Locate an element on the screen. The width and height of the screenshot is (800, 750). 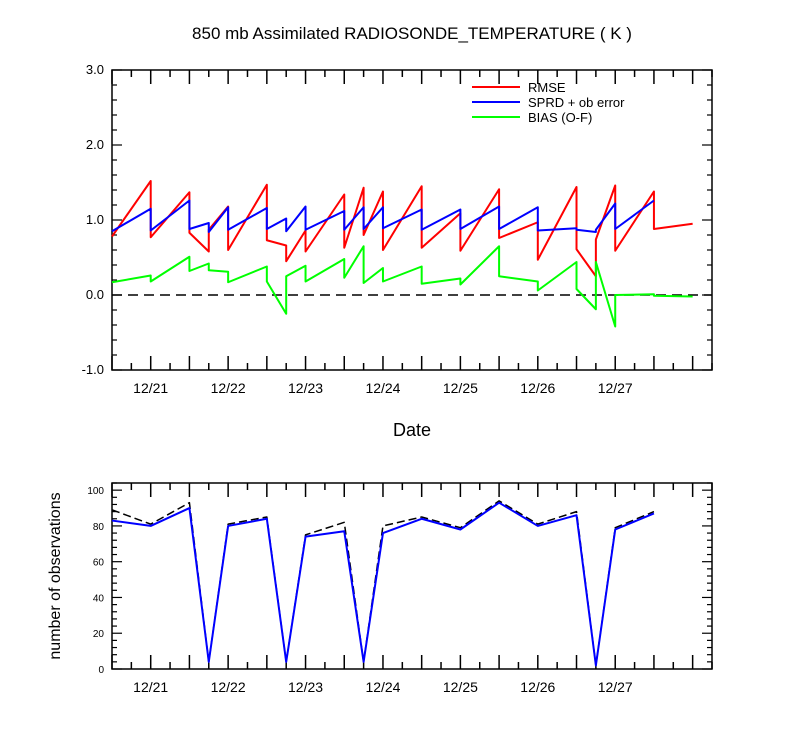
x-axis-label: Date is located at coordinates (412, 430).